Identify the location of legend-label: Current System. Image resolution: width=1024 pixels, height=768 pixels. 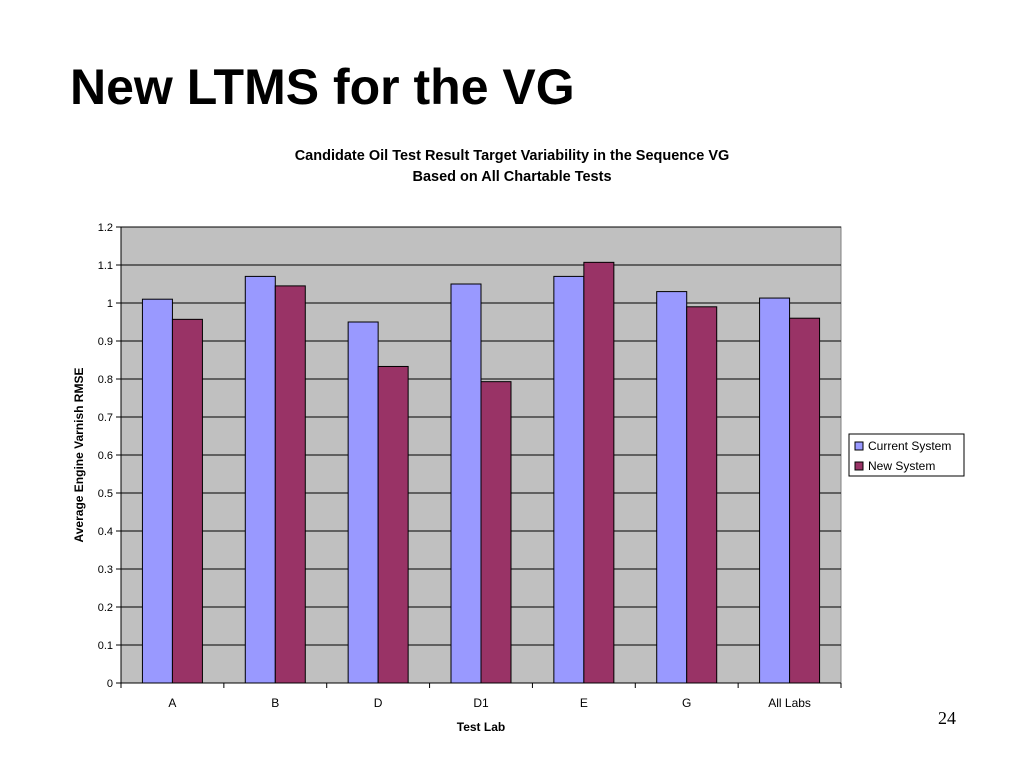
(909, 446).